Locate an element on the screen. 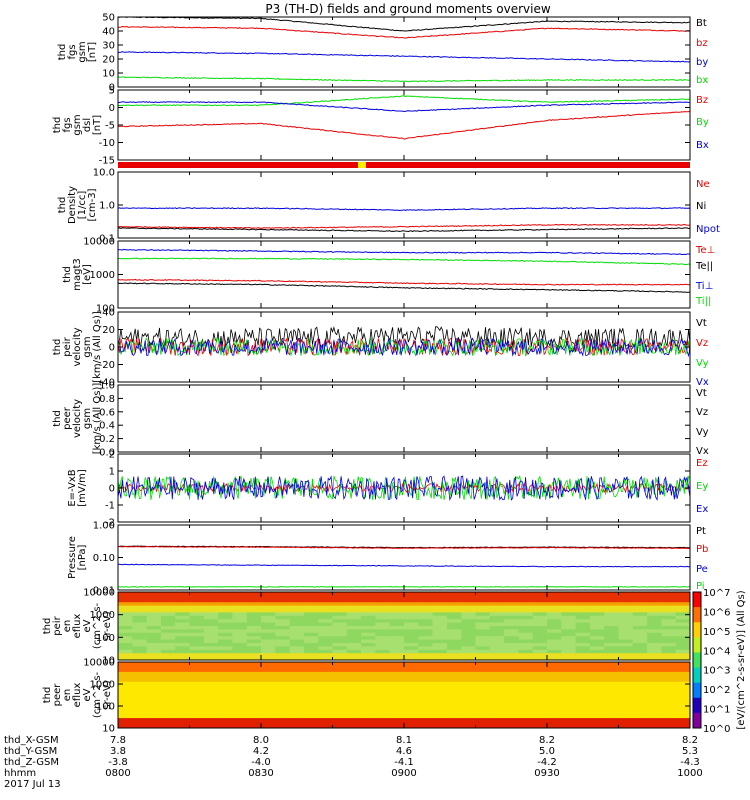 The height and width of the screenshot is (800, 750). series-line-Ti⊥ is located at coordinates (404, 252).